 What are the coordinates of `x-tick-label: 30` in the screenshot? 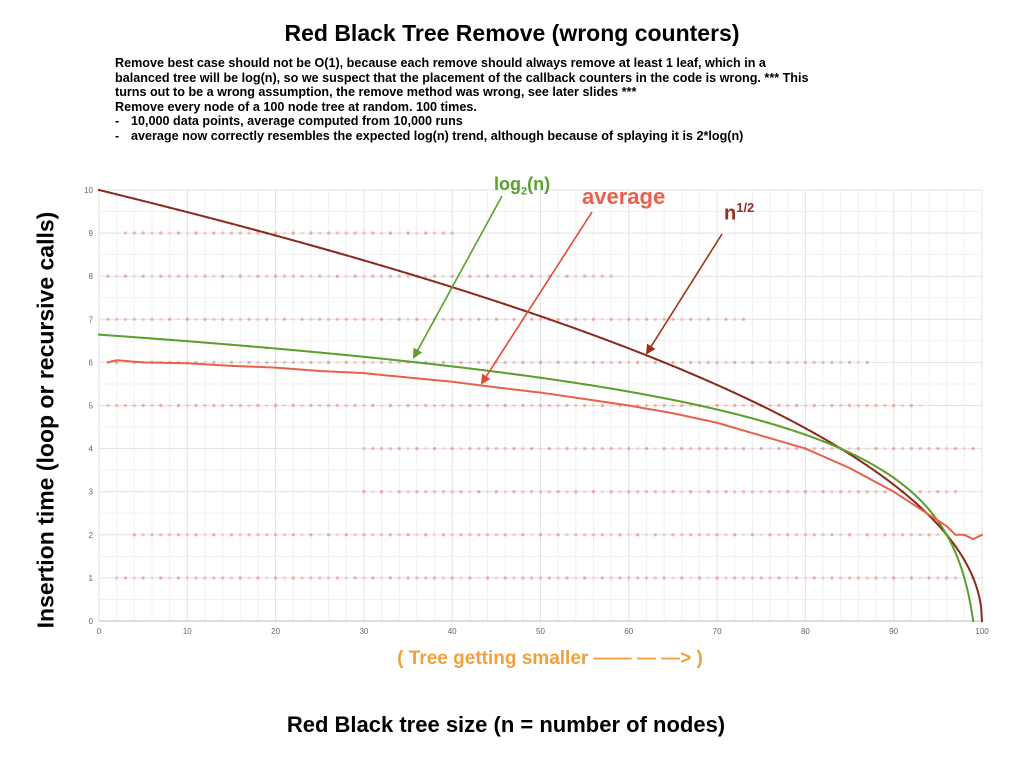 It's located at (363, 631).